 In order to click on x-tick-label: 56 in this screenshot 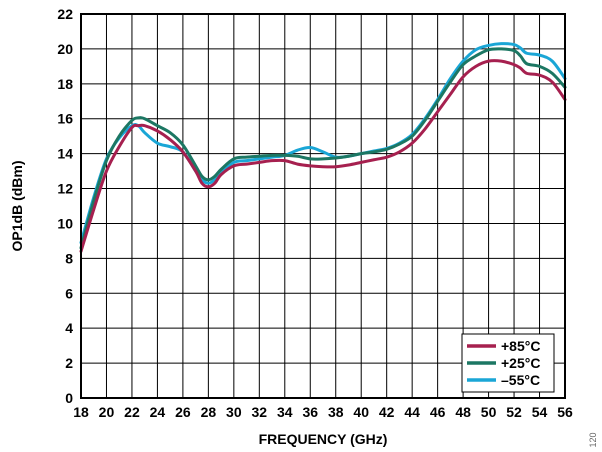, I will do `click(565, 412)`.